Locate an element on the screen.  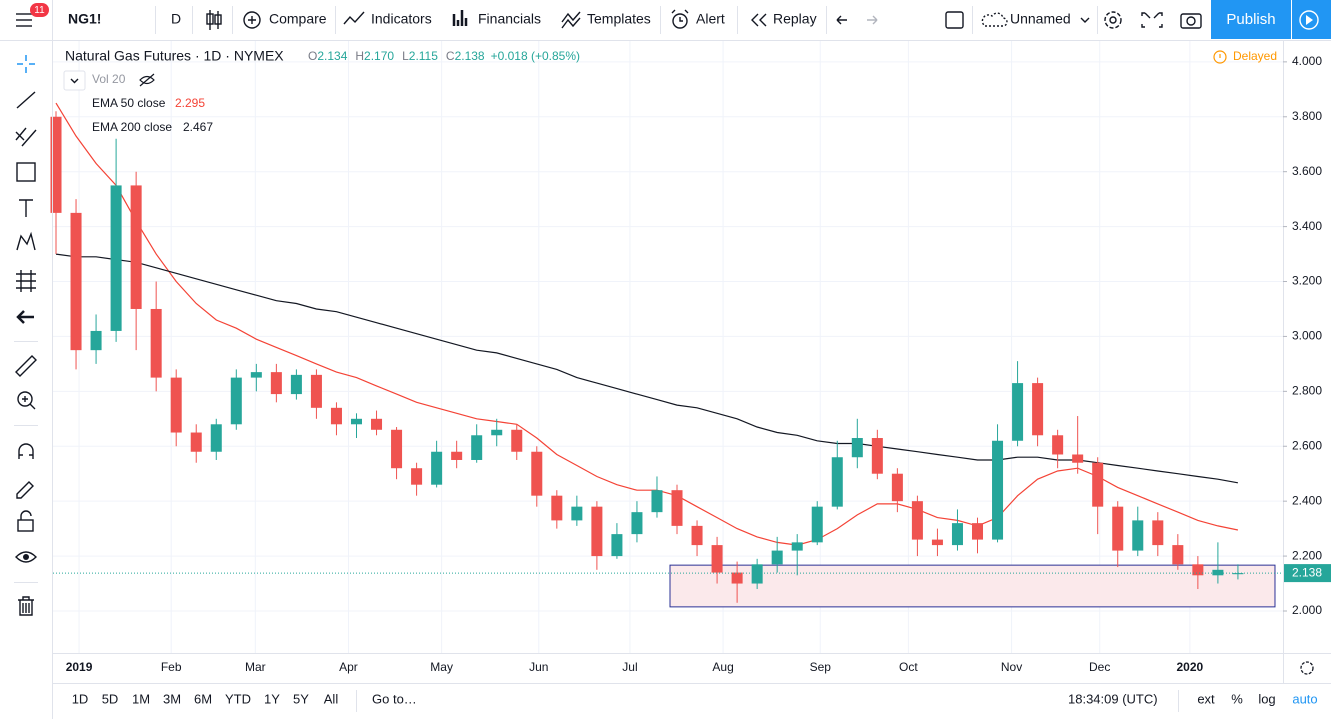
scale-option: ext is located at coordinates (1206, 698).